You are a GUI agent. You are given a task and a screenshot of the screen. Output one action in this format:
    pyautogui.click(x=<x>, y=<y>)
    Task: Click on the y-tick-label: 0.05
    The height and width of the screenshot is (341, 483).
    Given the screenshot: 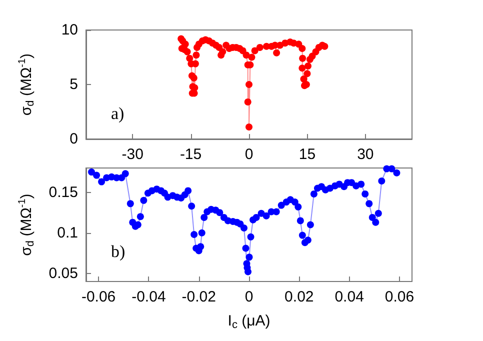 What is the action you would take?
    pyautogui.click(x=63, y=273)
    